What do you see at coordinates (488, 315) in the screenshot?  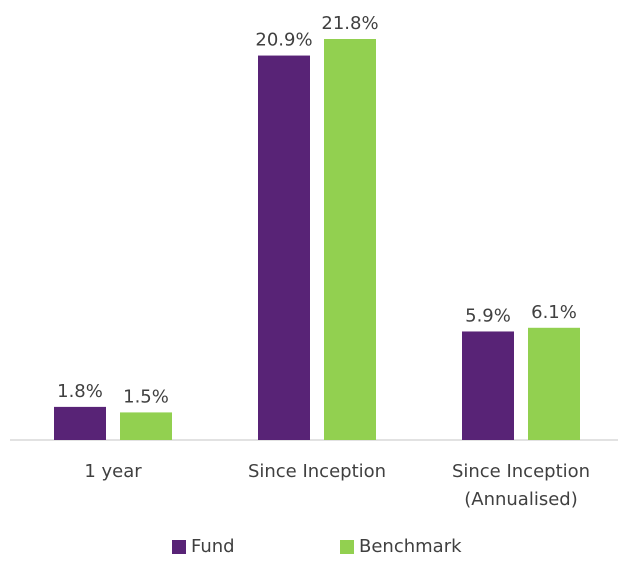 I see `data-label: 5.9%` at bounding box center [488, 315].